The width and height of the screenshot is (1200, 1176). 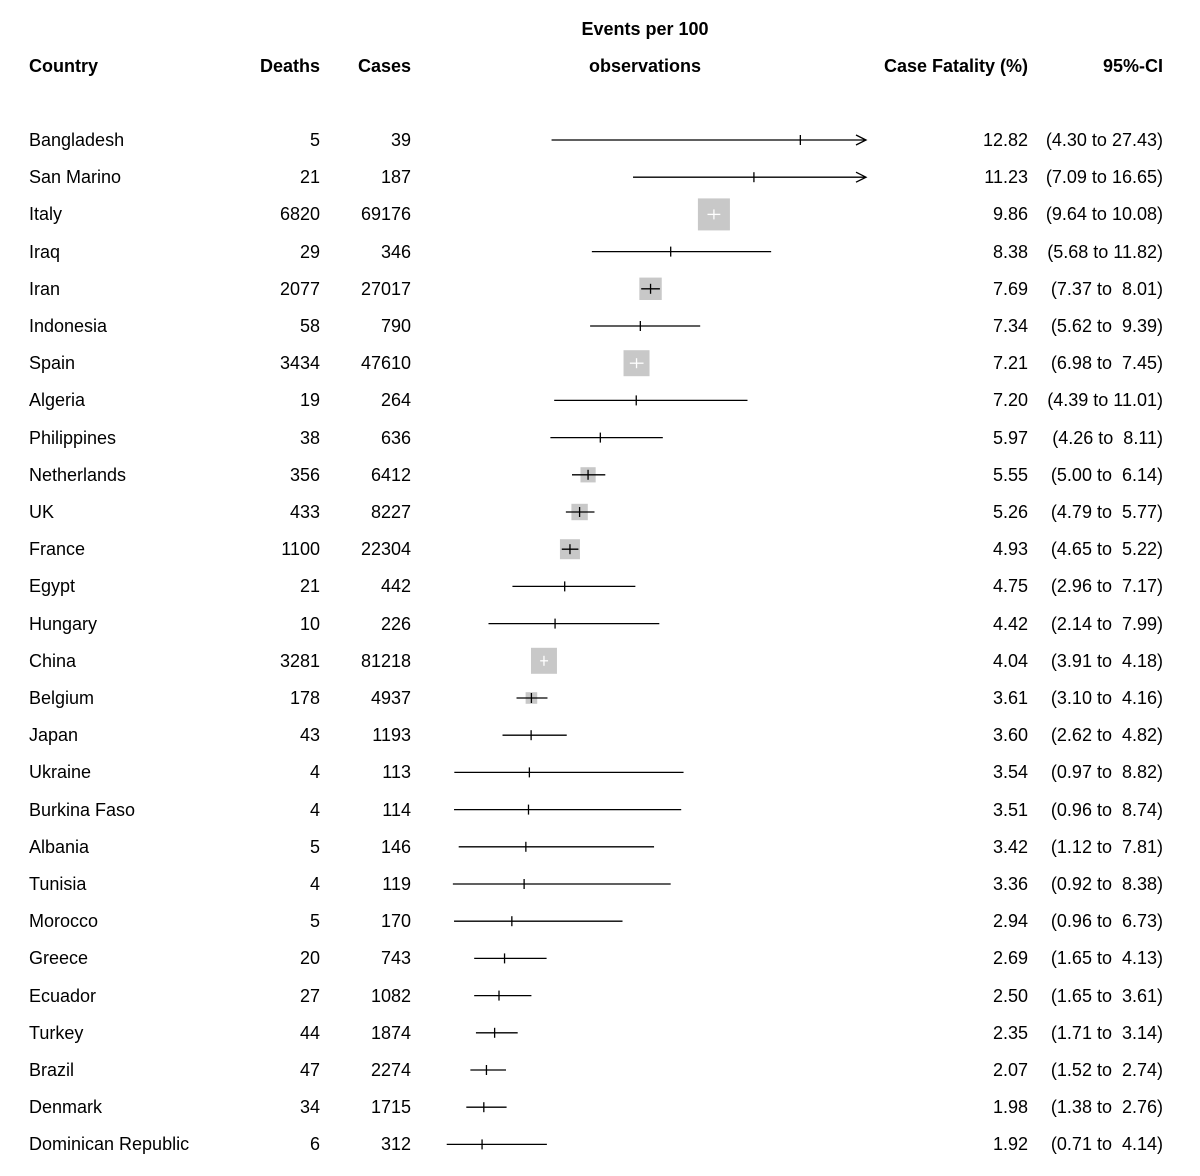 I want to click on case-fatality-value: 5.26, so click(x=1010, y=512).